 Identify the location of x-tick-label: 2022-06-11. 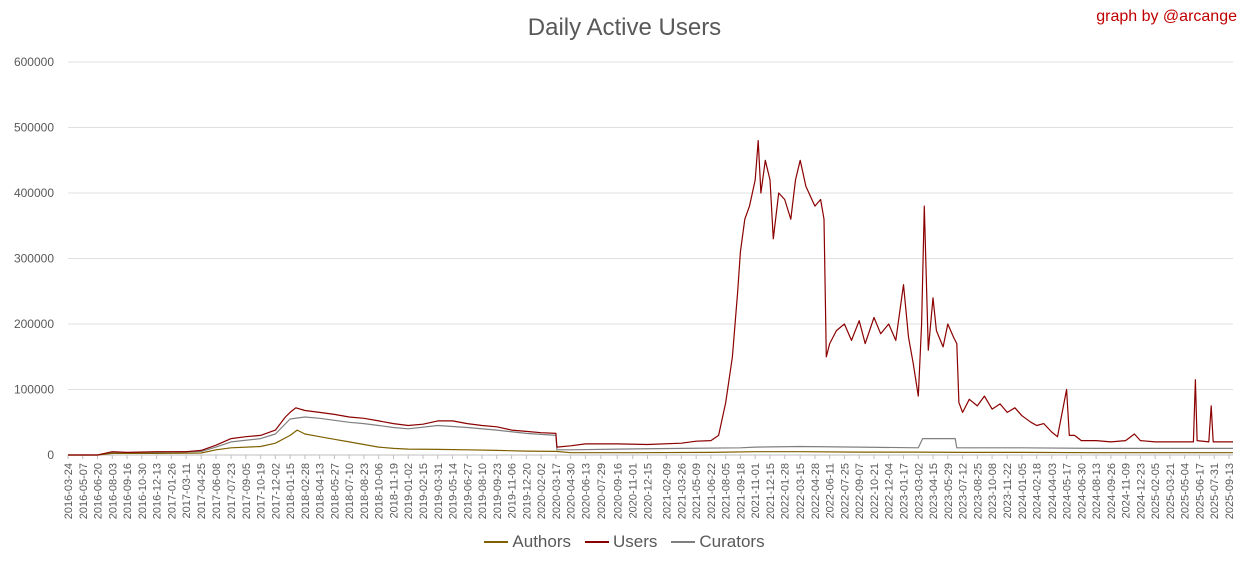
(831, 490).